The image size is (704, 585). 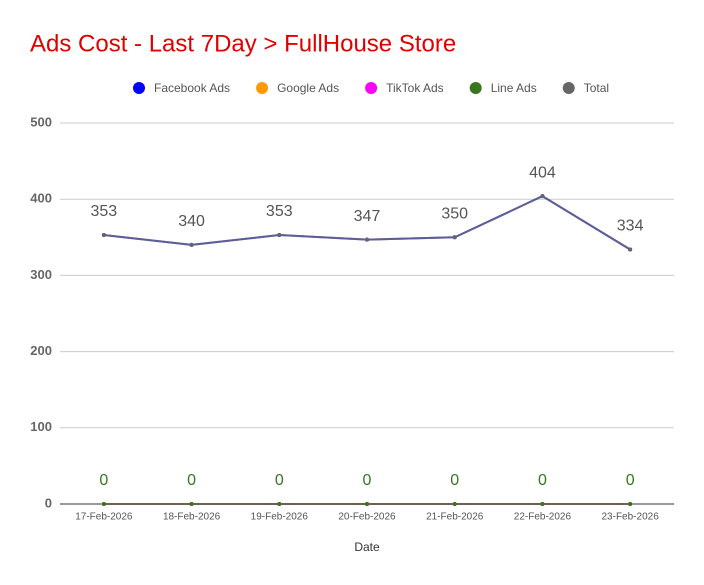 I want to click on y-tick-label: 300, so click(x=41, y=274).